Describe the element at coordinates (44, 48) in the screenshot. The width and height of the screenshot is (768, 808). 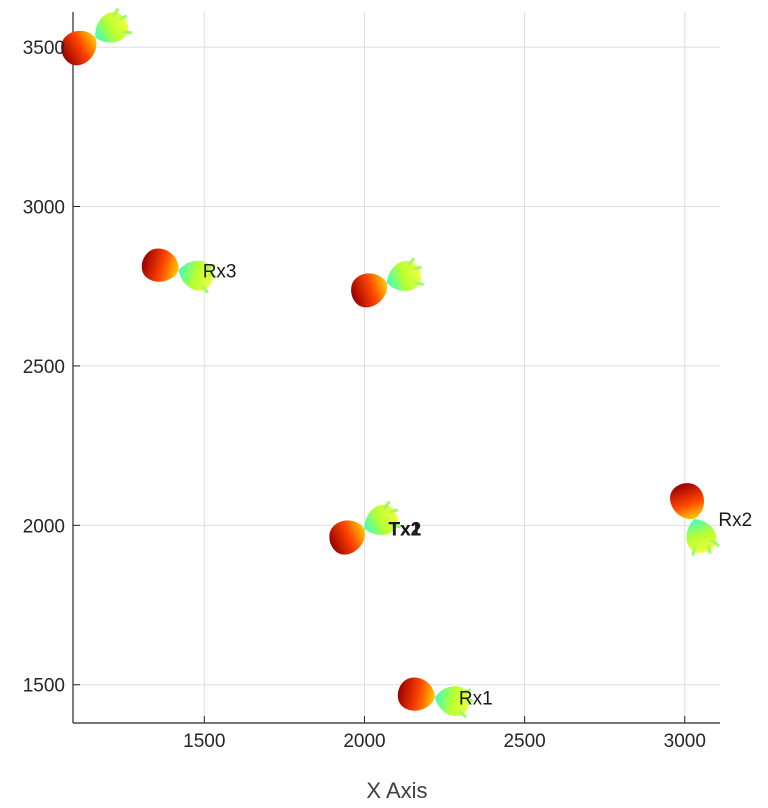
I see `y-tick-label: 3500` at that location.